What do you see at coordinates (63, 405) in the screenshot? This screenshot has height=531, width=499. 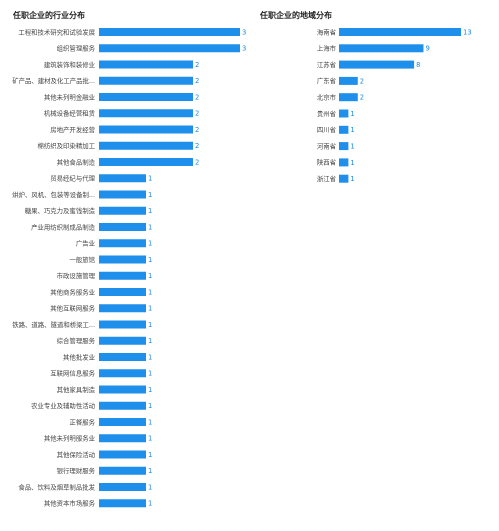 I see `category-label: 农业专业及辅助性活动` at bounding box center [63, 405].